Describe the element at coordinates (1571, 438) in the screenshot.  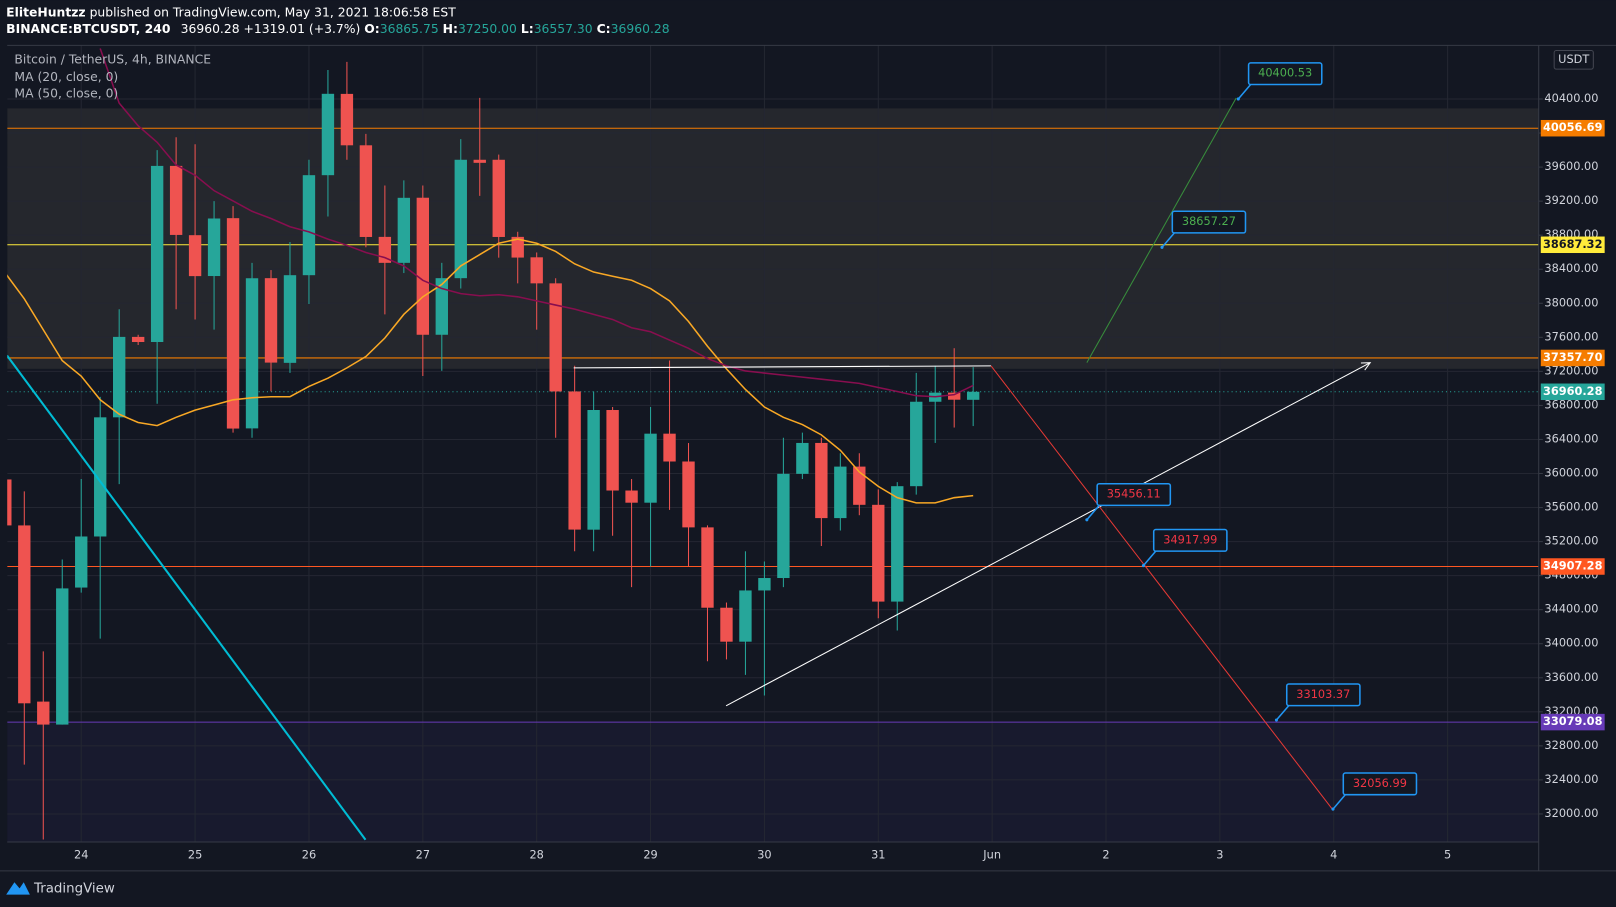
I see `y-tick-label: 36400.00` at that location.